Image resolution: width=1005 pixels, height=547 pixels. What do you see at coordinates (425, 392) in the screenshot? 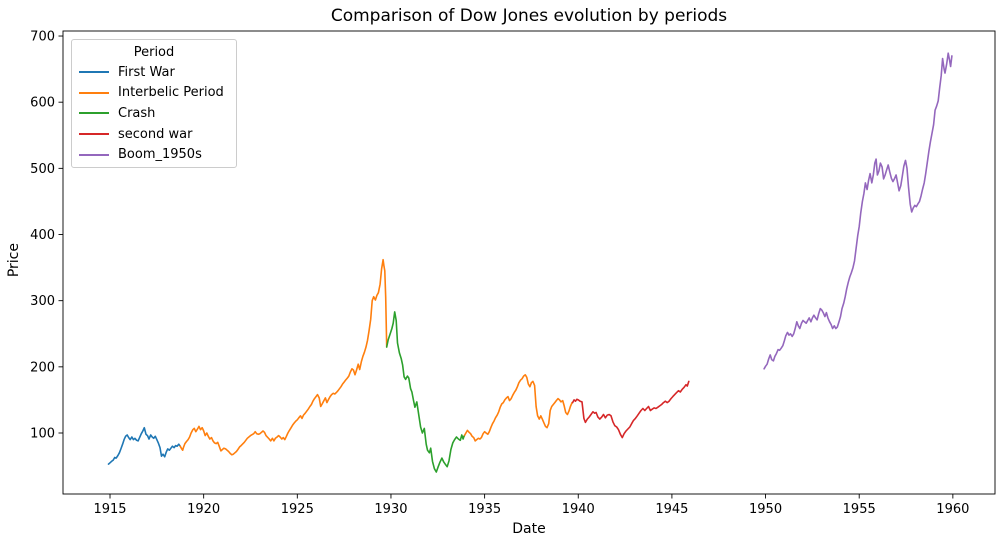
I see `series-line-crash` at bounding box center [425, 392].